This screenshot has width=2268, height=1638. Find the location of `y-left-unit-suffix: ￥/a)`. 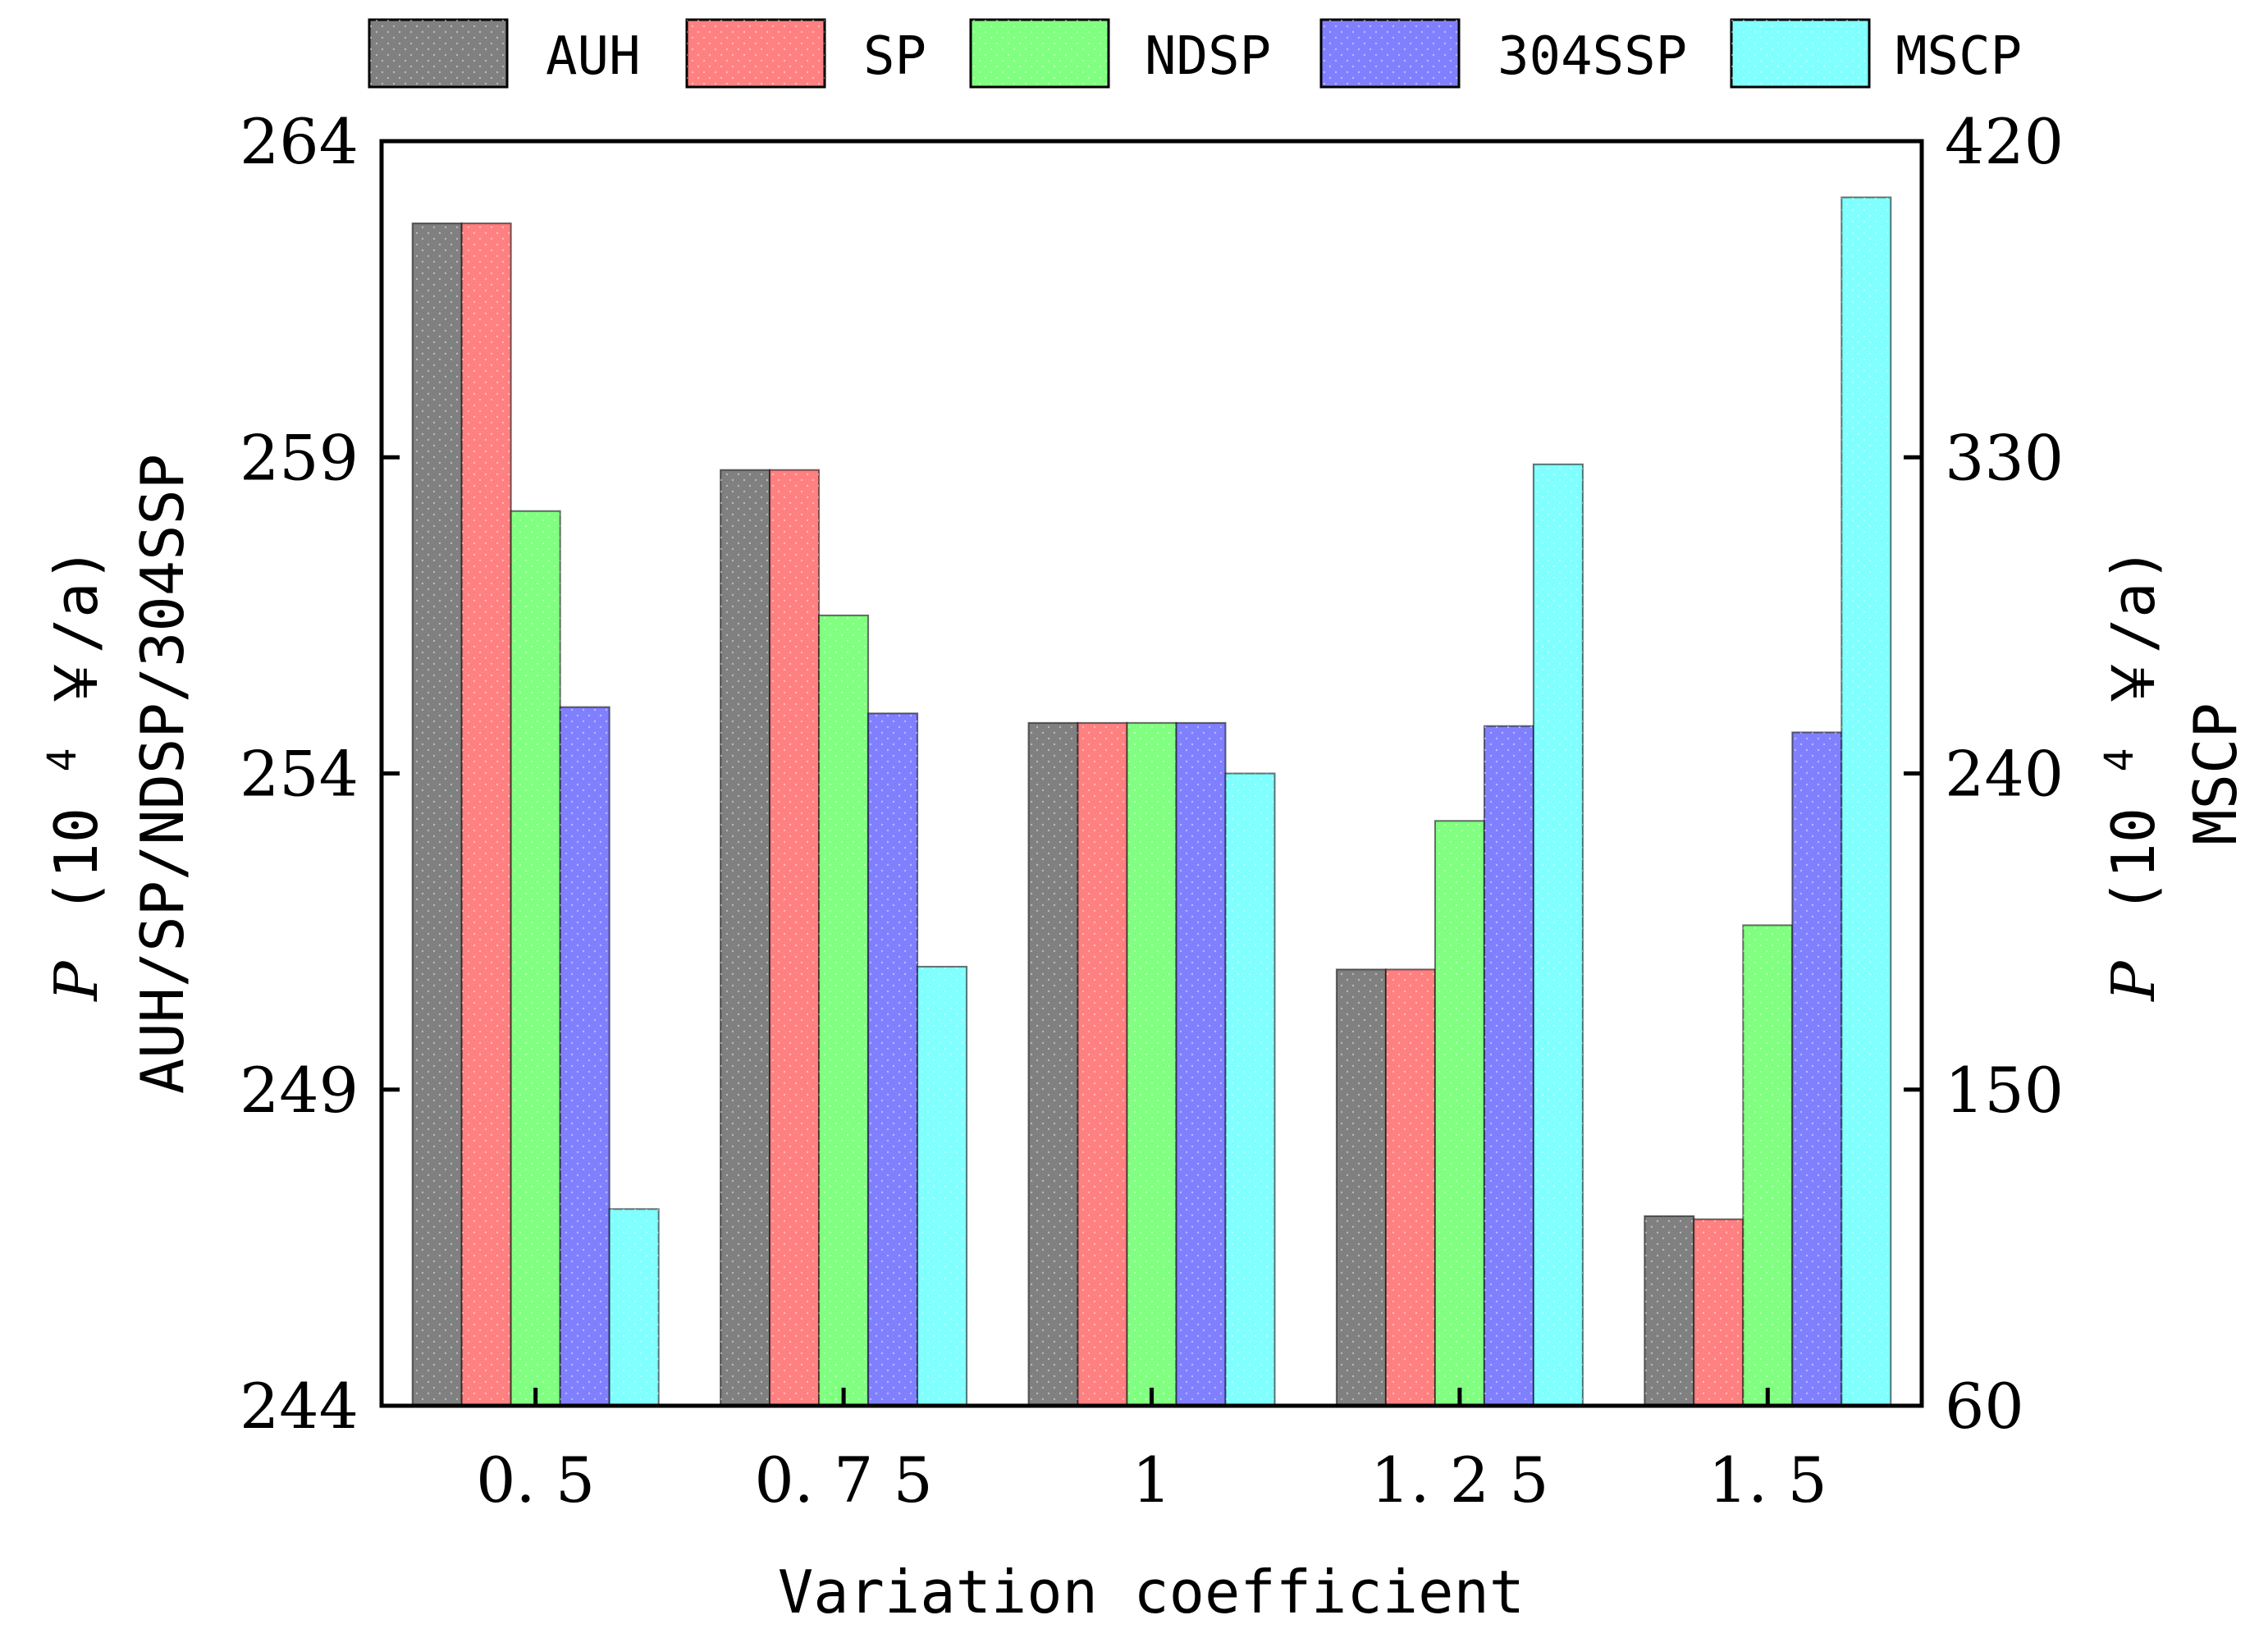

y-left-unit-suffix: ￥/a) is located at coordinates (77, 629).